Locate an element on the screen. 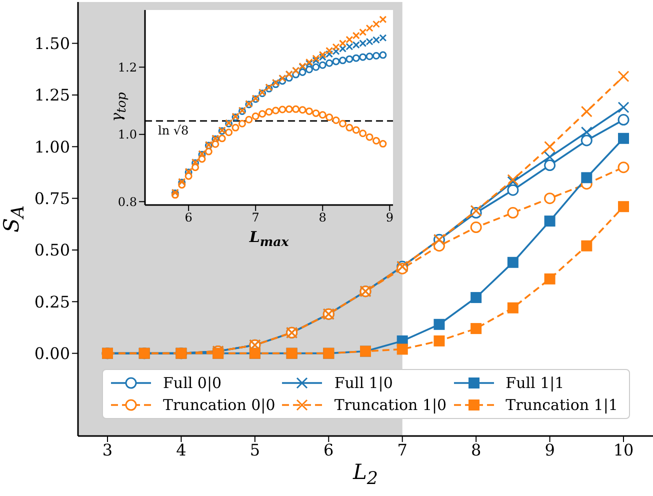 Image resolution: width=653 pixels, height=496 pixels. legend-label: Truncation 0|0 is located at coordinates (219, 405).